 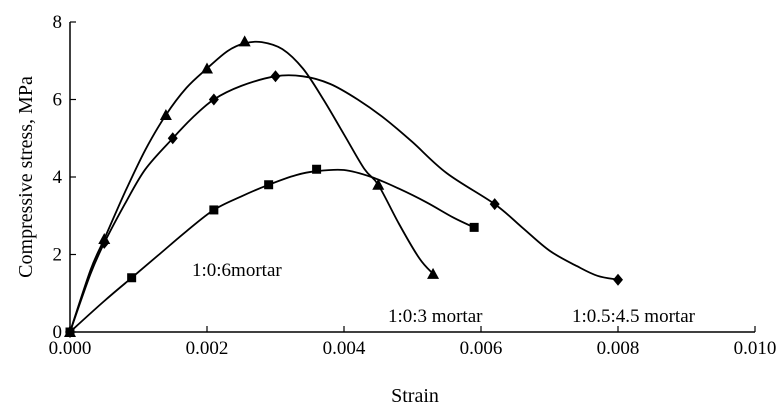 What do you see at coordinates (415, 396) in the screenshot?
I see `x-axis-title: Strain` at bounding box center [415, 396].